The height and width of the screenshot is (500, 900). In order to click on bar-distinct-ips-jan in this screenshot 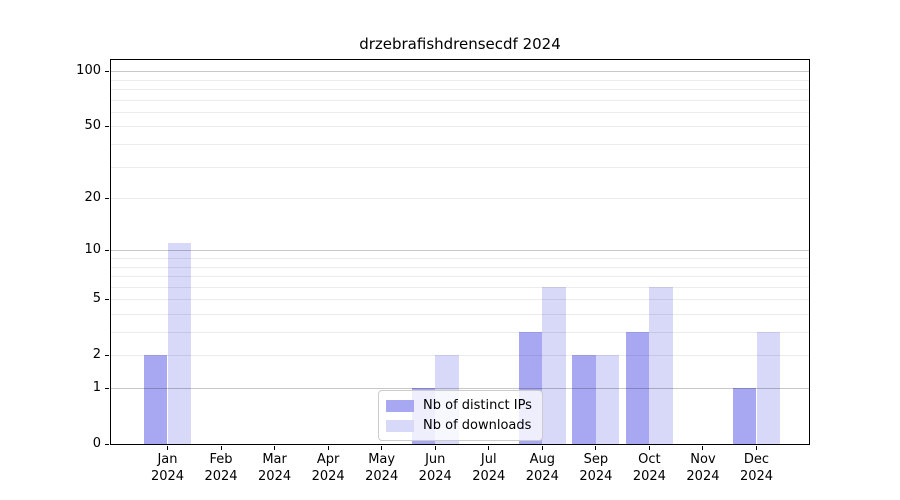, I will do `click(156, 399)`.